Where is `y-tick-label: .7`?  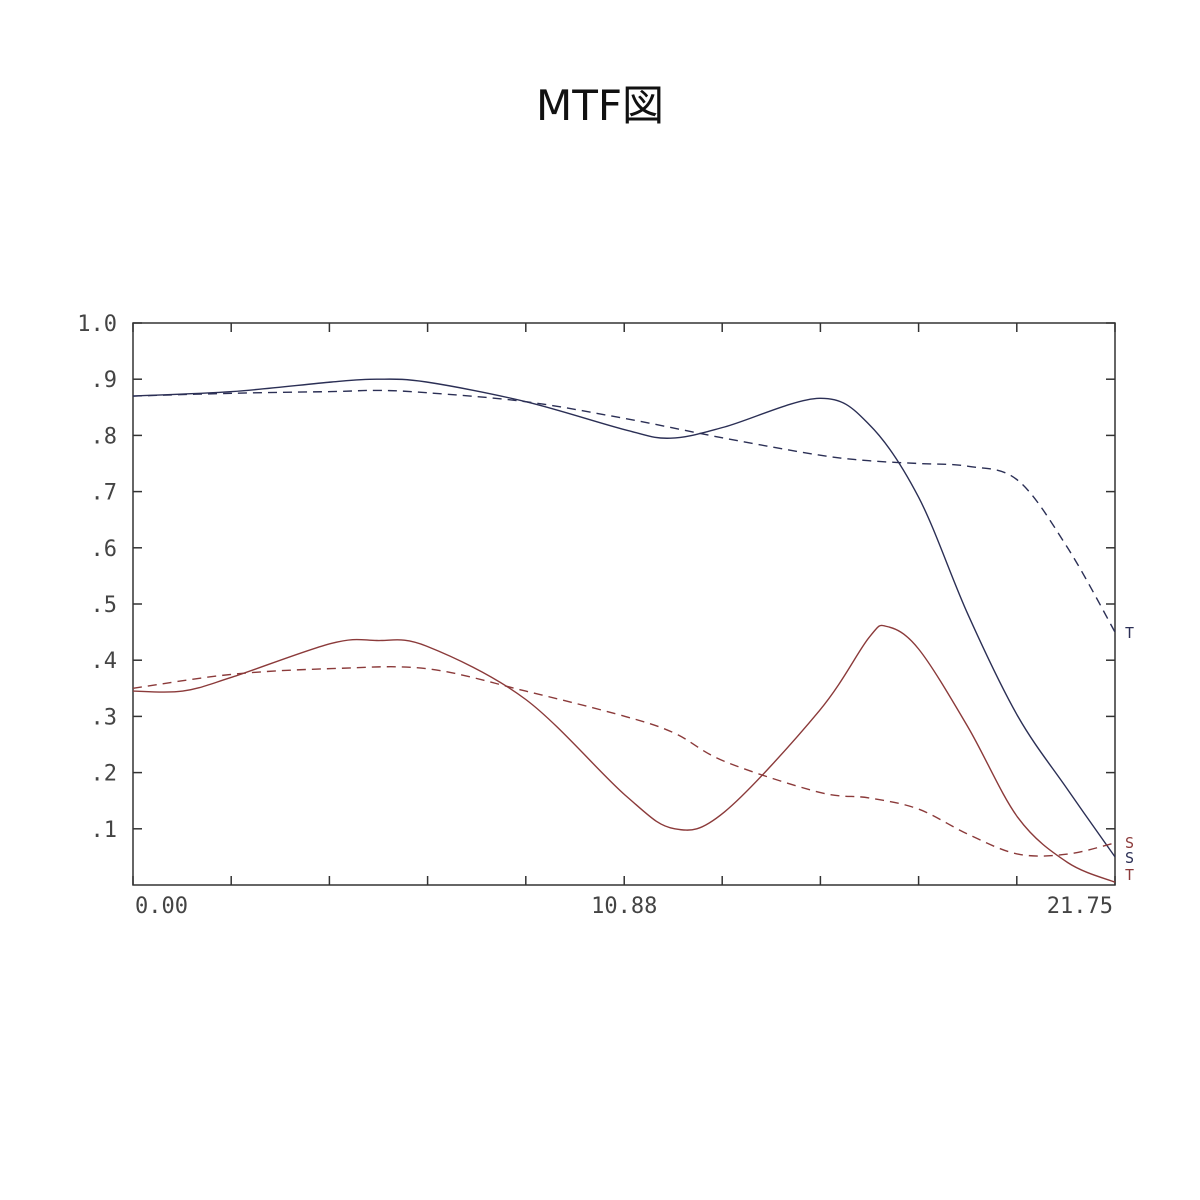 y-tick-label: .7 is located at coordinates (104, 493).